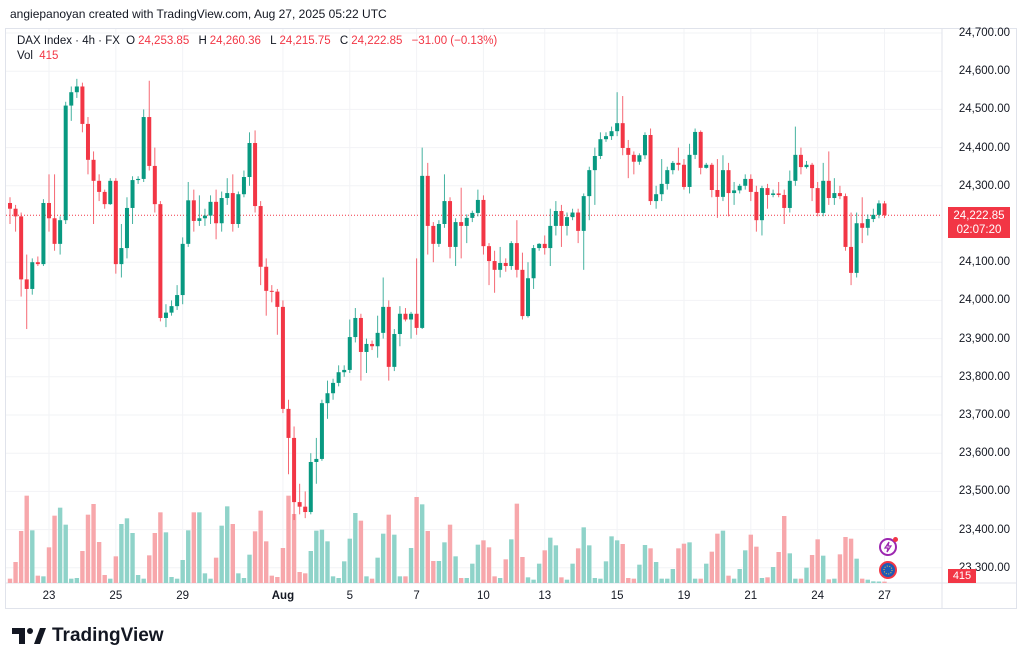 The width and height of the screenshot is (1024, 665). Describe the element at coordinates (305, 41) in the screenshot. I see `low-value: 24,215.75` at that location.